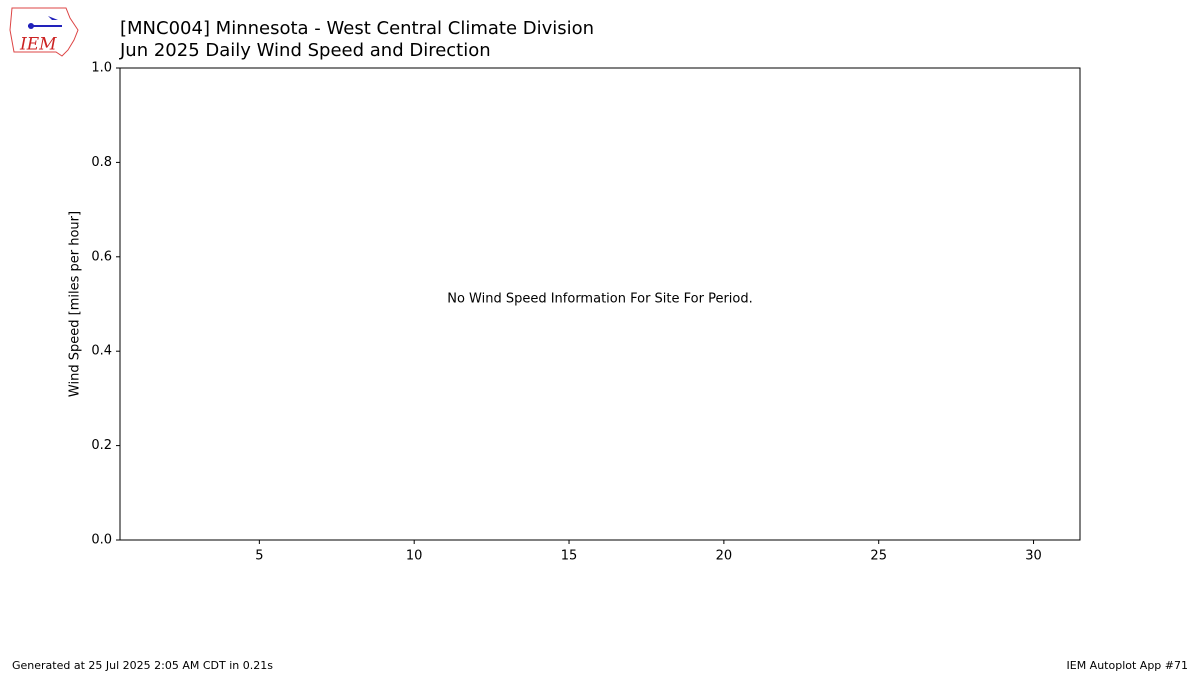  What do you see at coordinates (101, 445) in the screenshot?
I see `y-tick-label: 0.2` at bounding box center [101, 445].